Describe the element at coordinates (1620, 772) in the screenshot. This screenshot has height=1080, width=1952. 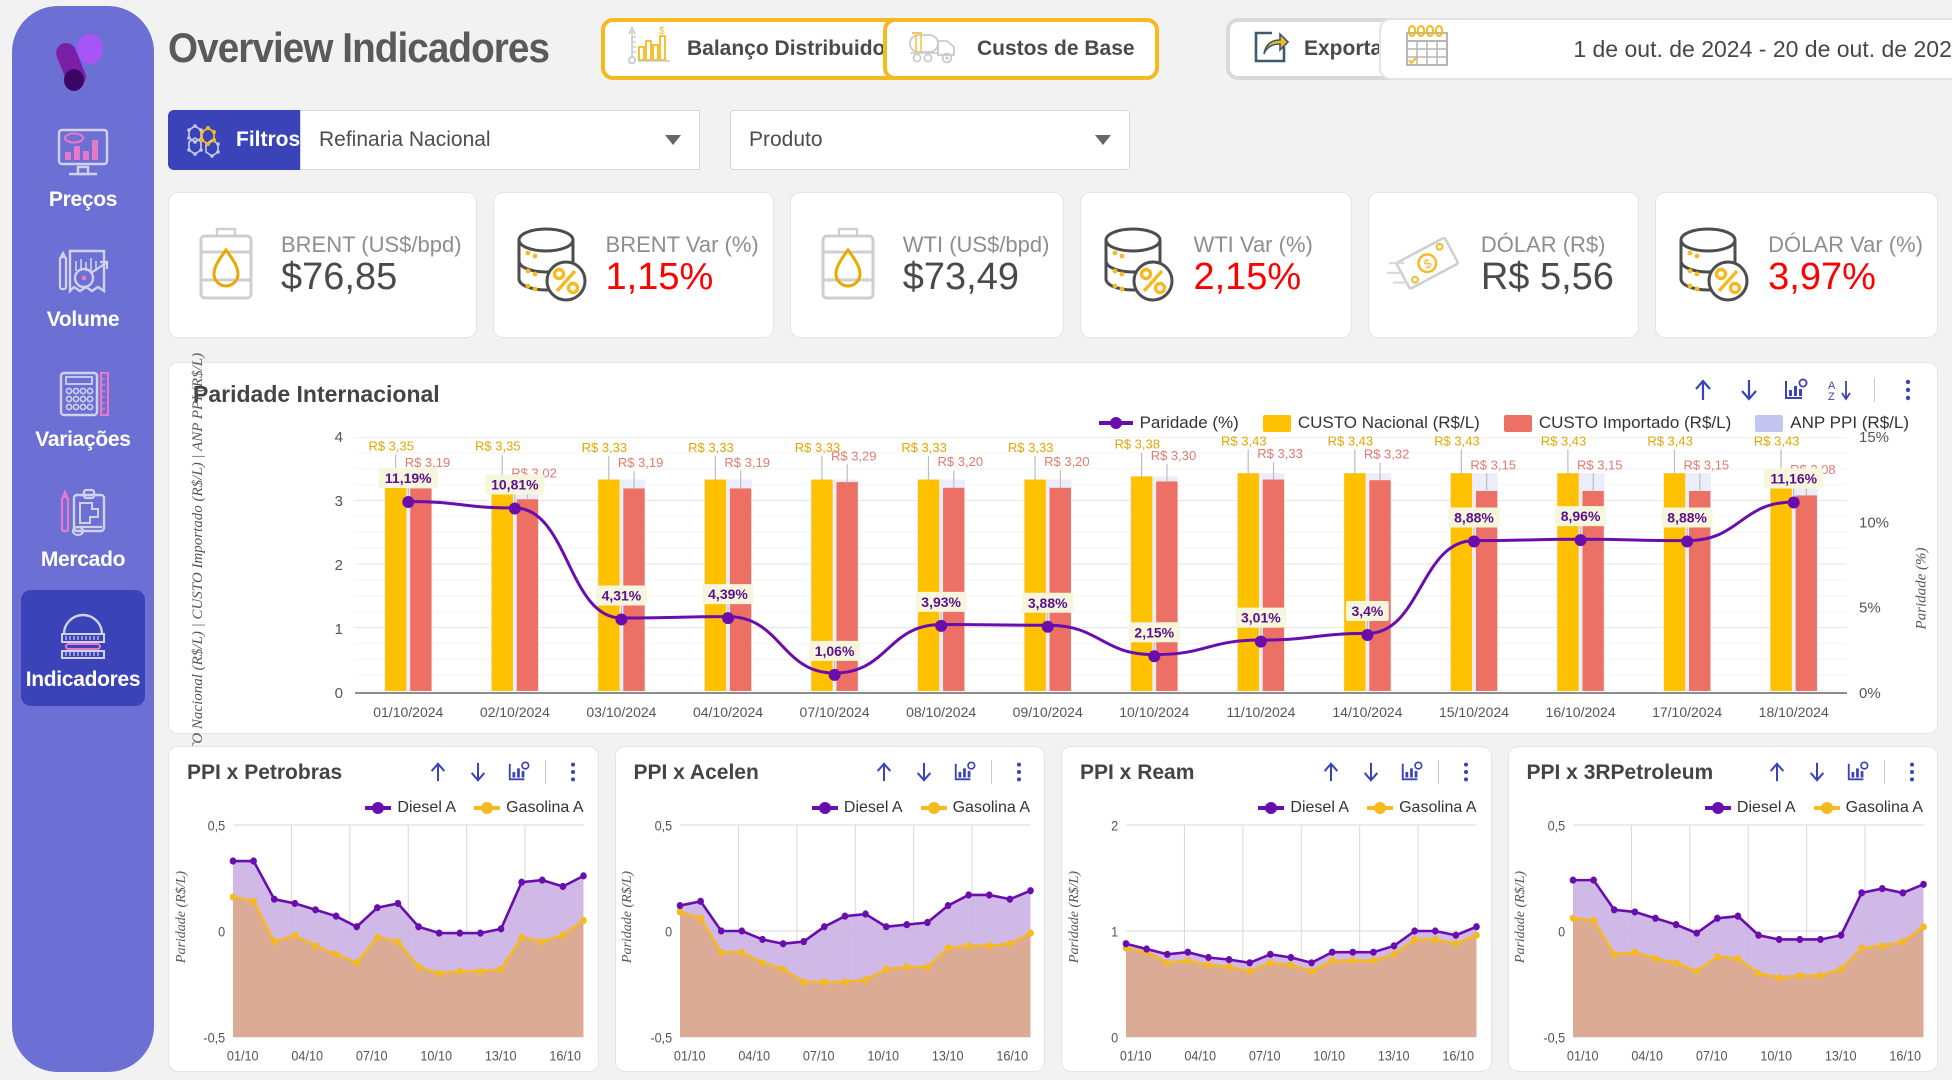
I see `mini-chart-title: PPI x 3RPetroleum` at that location.